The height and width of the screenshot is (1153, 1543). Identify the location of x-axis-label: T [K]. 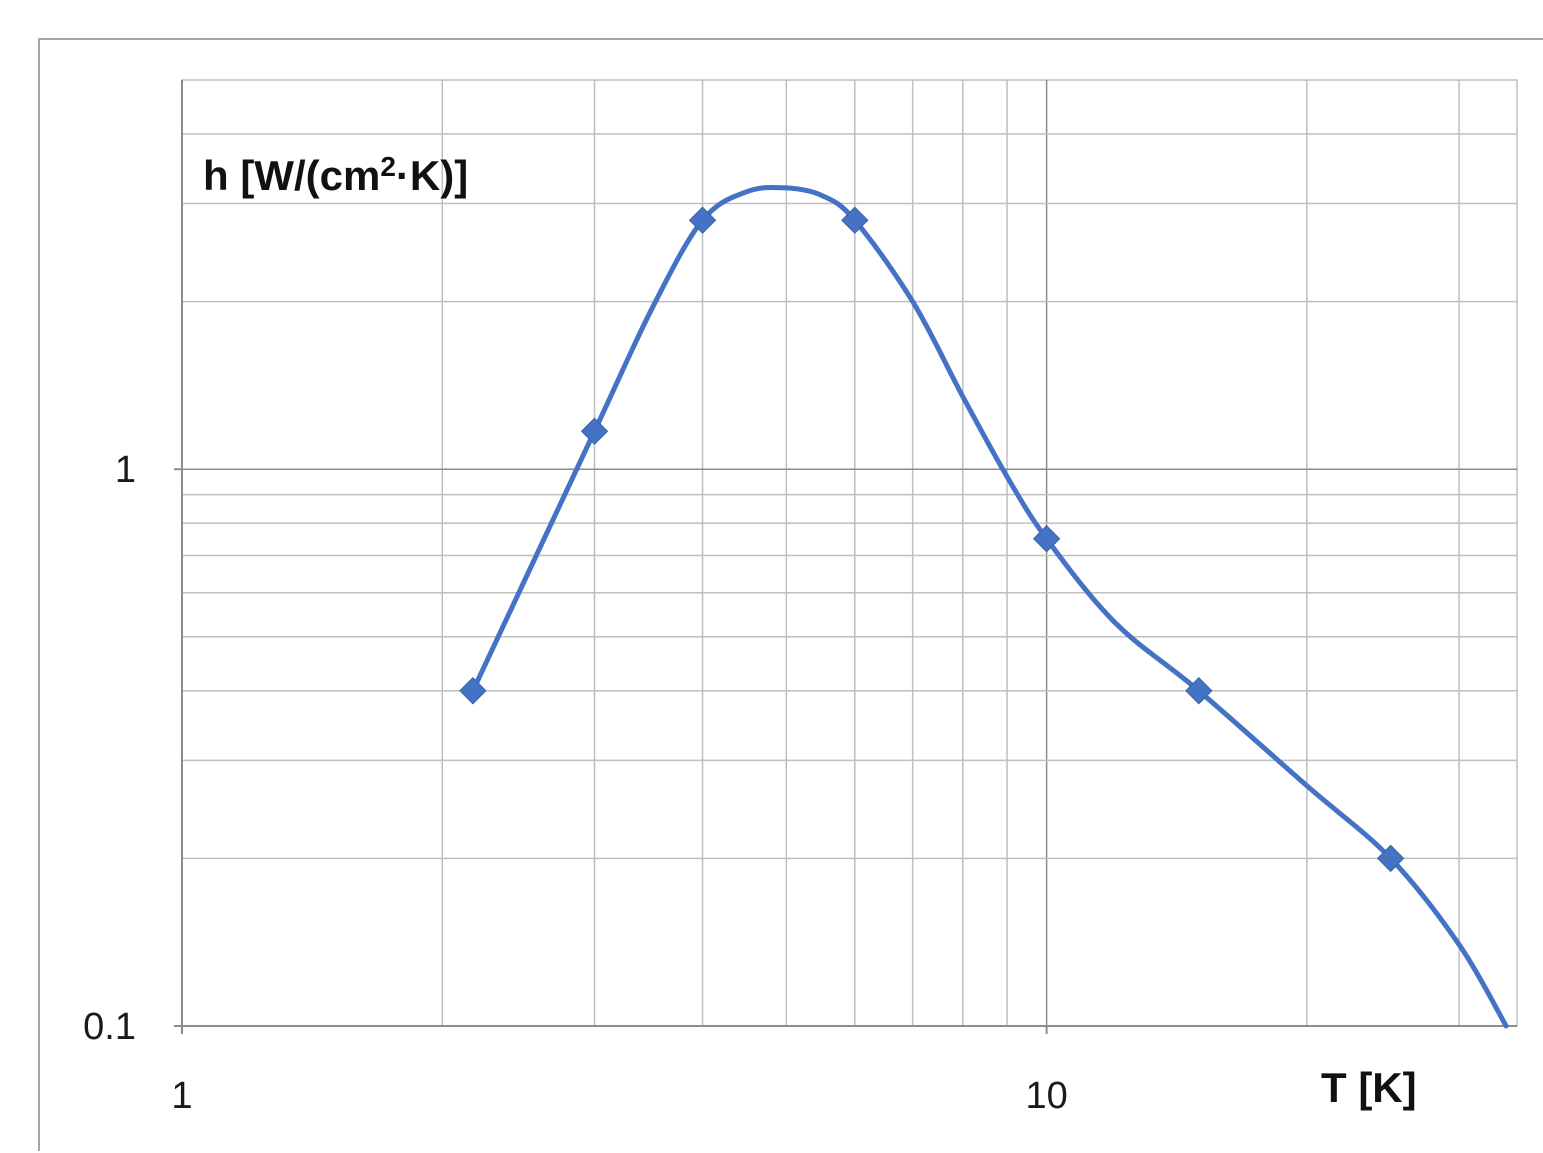
(1369, 1087).